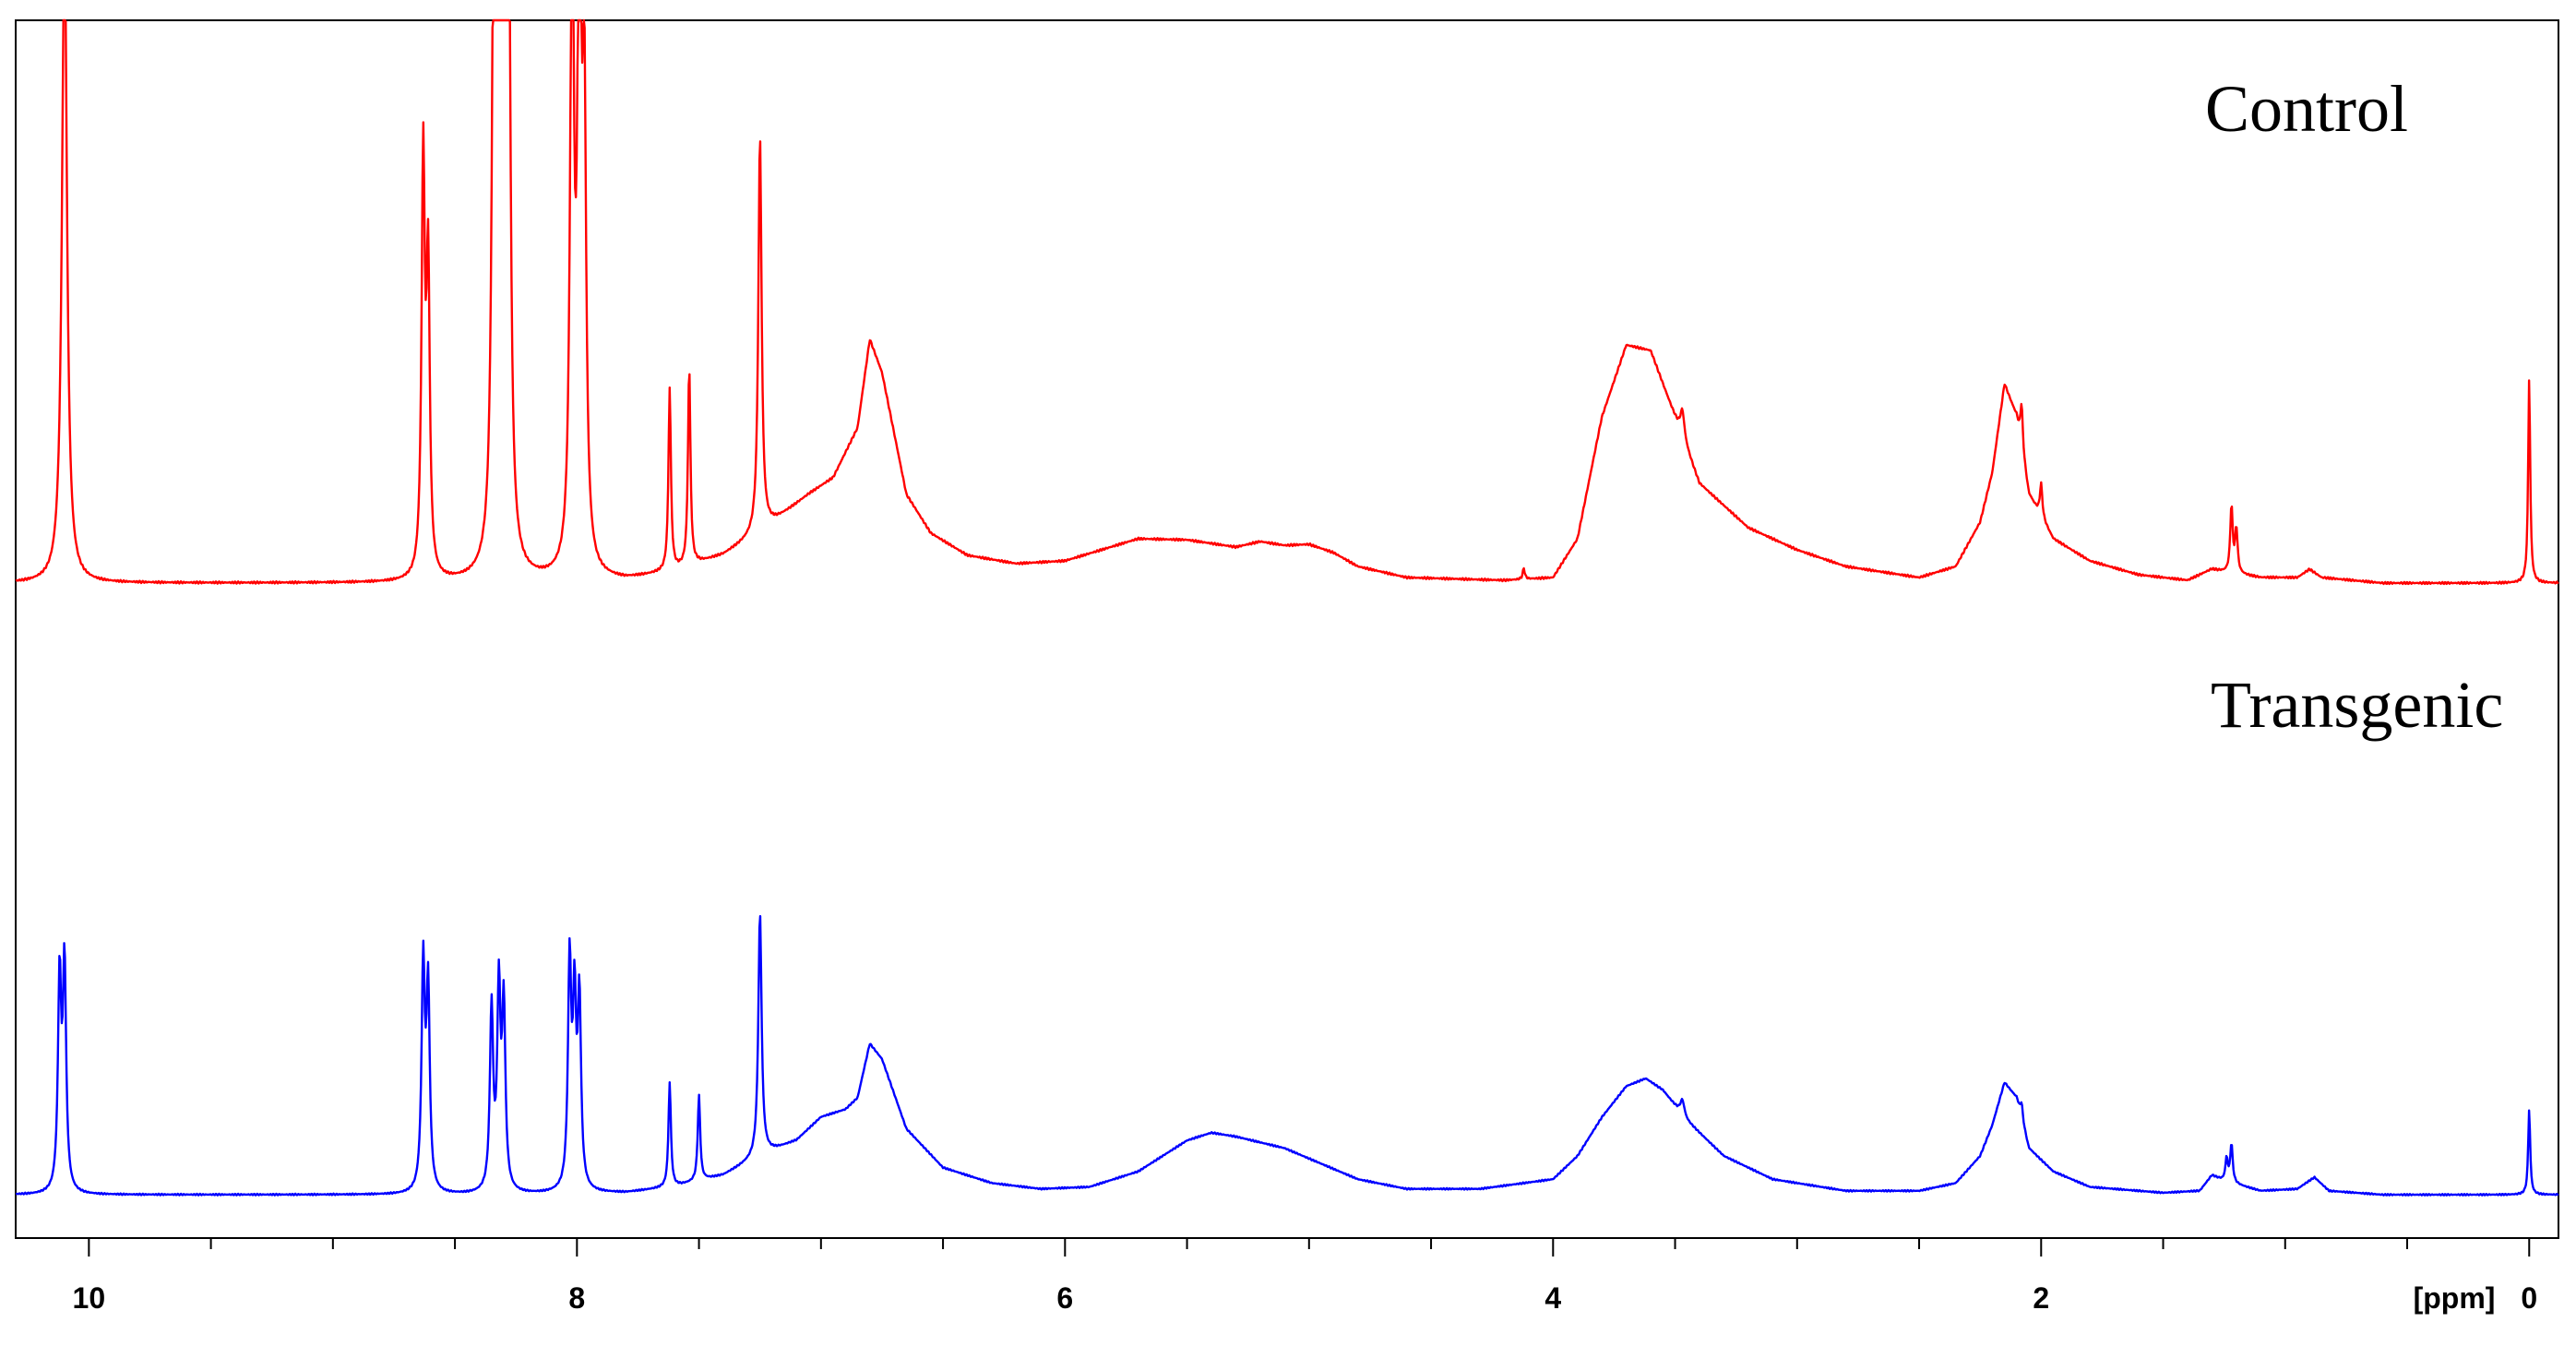 Image resolution: width=2576 pixels, height=1346 pixels. What do you see at coordinates (2455, 1298) in the screenshot?
I see `x-axis-unit-label: [ppm]` at bounding box center [2455, 1298].